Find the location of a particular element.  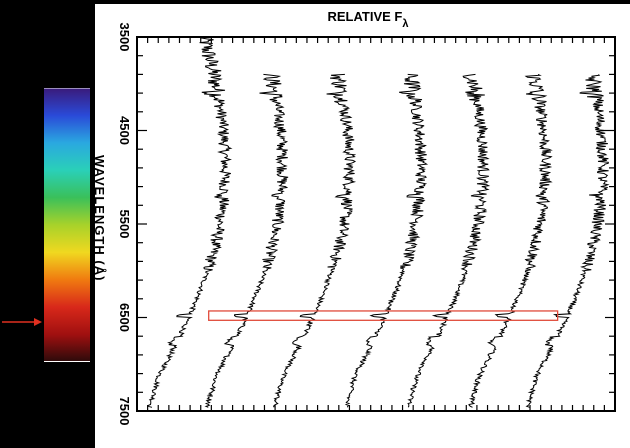

colorbar-gradient is located at coordinates (67, 225).